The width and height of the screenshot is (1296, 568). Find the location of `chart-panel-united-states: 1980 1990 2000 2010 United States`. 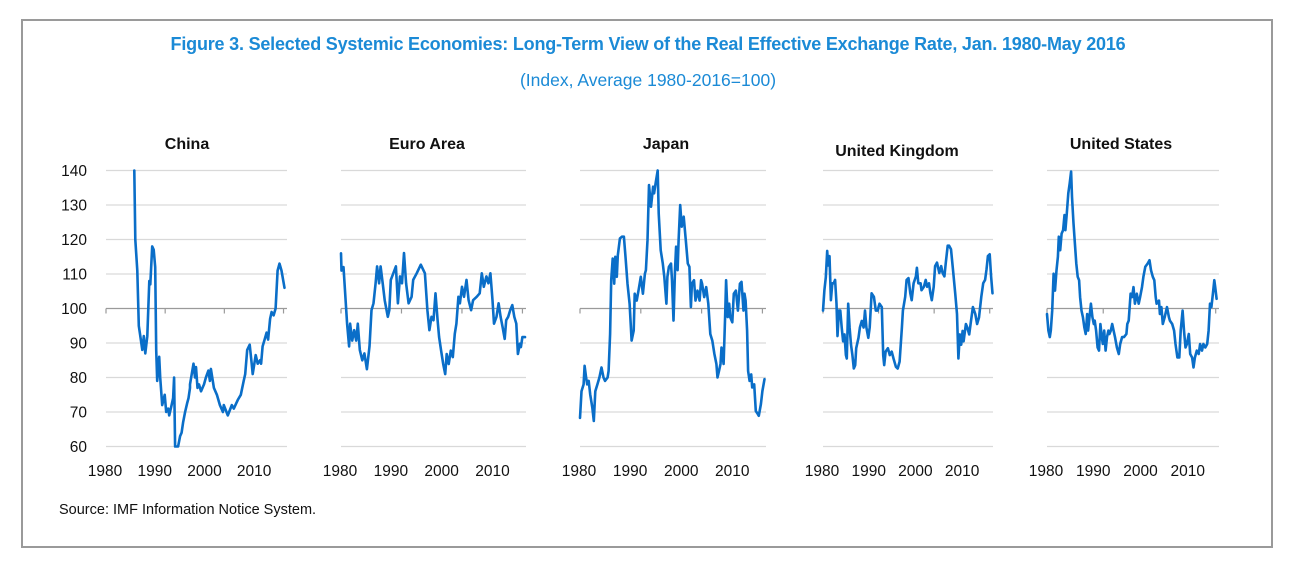

chart-panel-united-states: 1980 1990 2000 2010 United States is located at coordinates (1124, 308).